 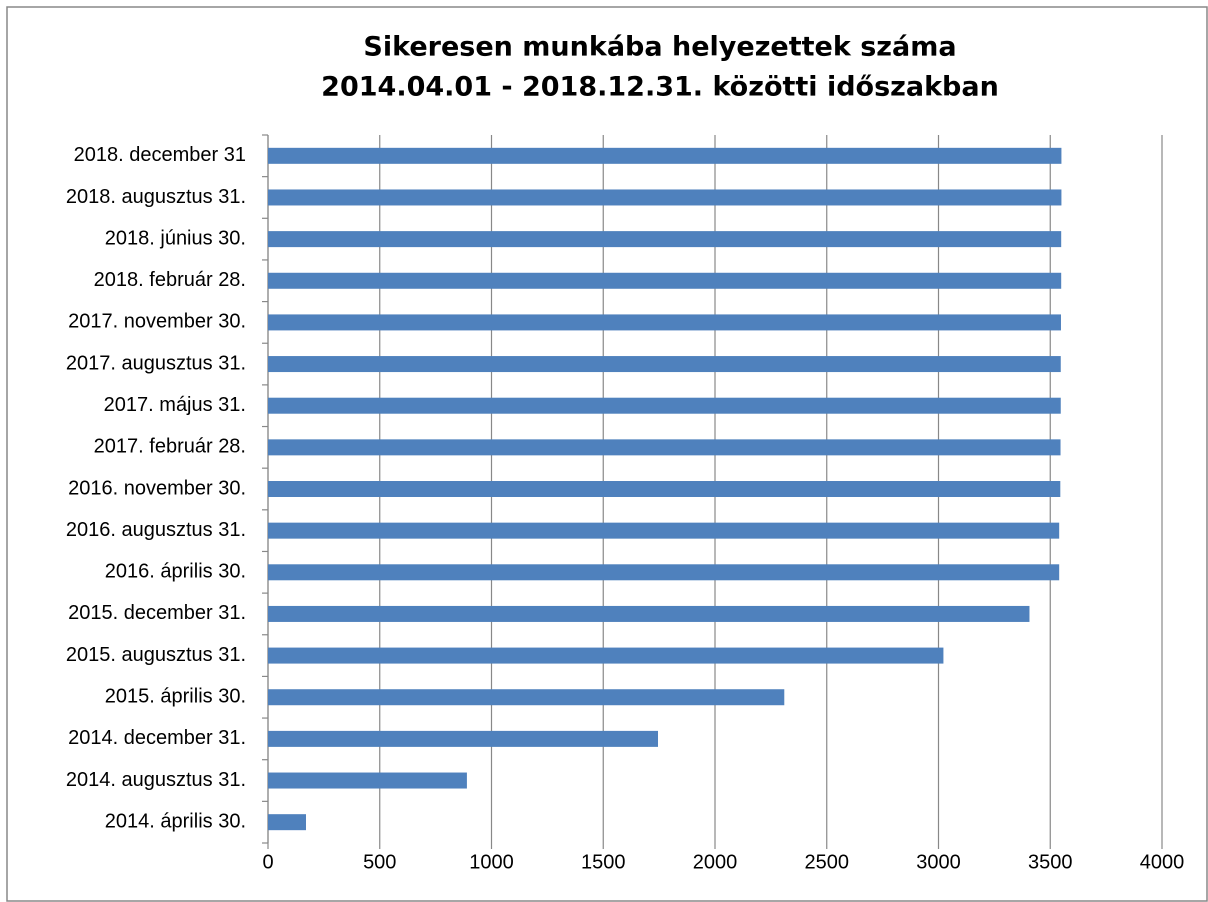 What do you see at coordinates (156, 780) in the screenshot?
I see `y-tick-label: 2014. augusztus 31.` at bounding box center [156, 780].